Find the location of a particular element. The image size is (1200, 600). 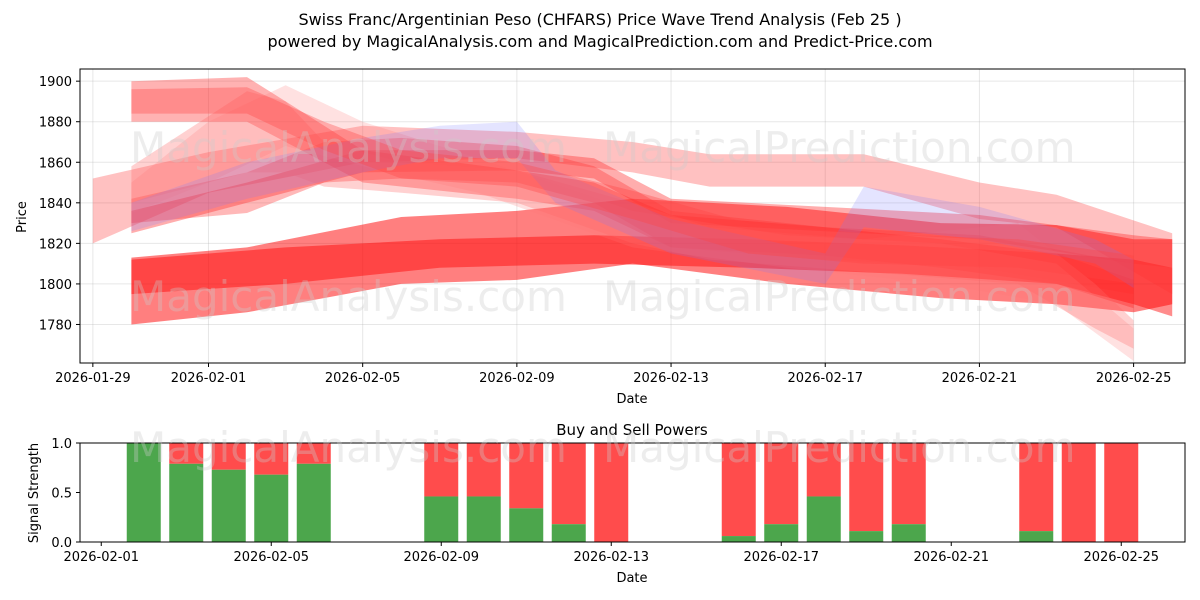

bottom-y-axis-label: Signal Strength is located at coordinates (34, 493).